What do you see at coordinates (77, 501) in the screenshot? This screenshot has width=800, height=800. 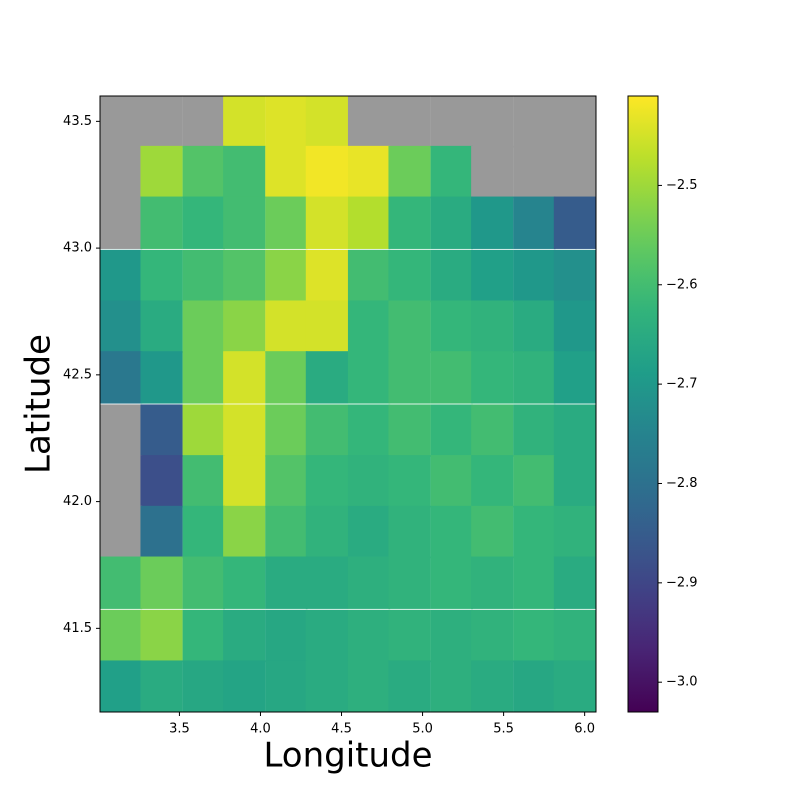 I see `y-tick-label: 42.0` at bounding box center [77, 501].